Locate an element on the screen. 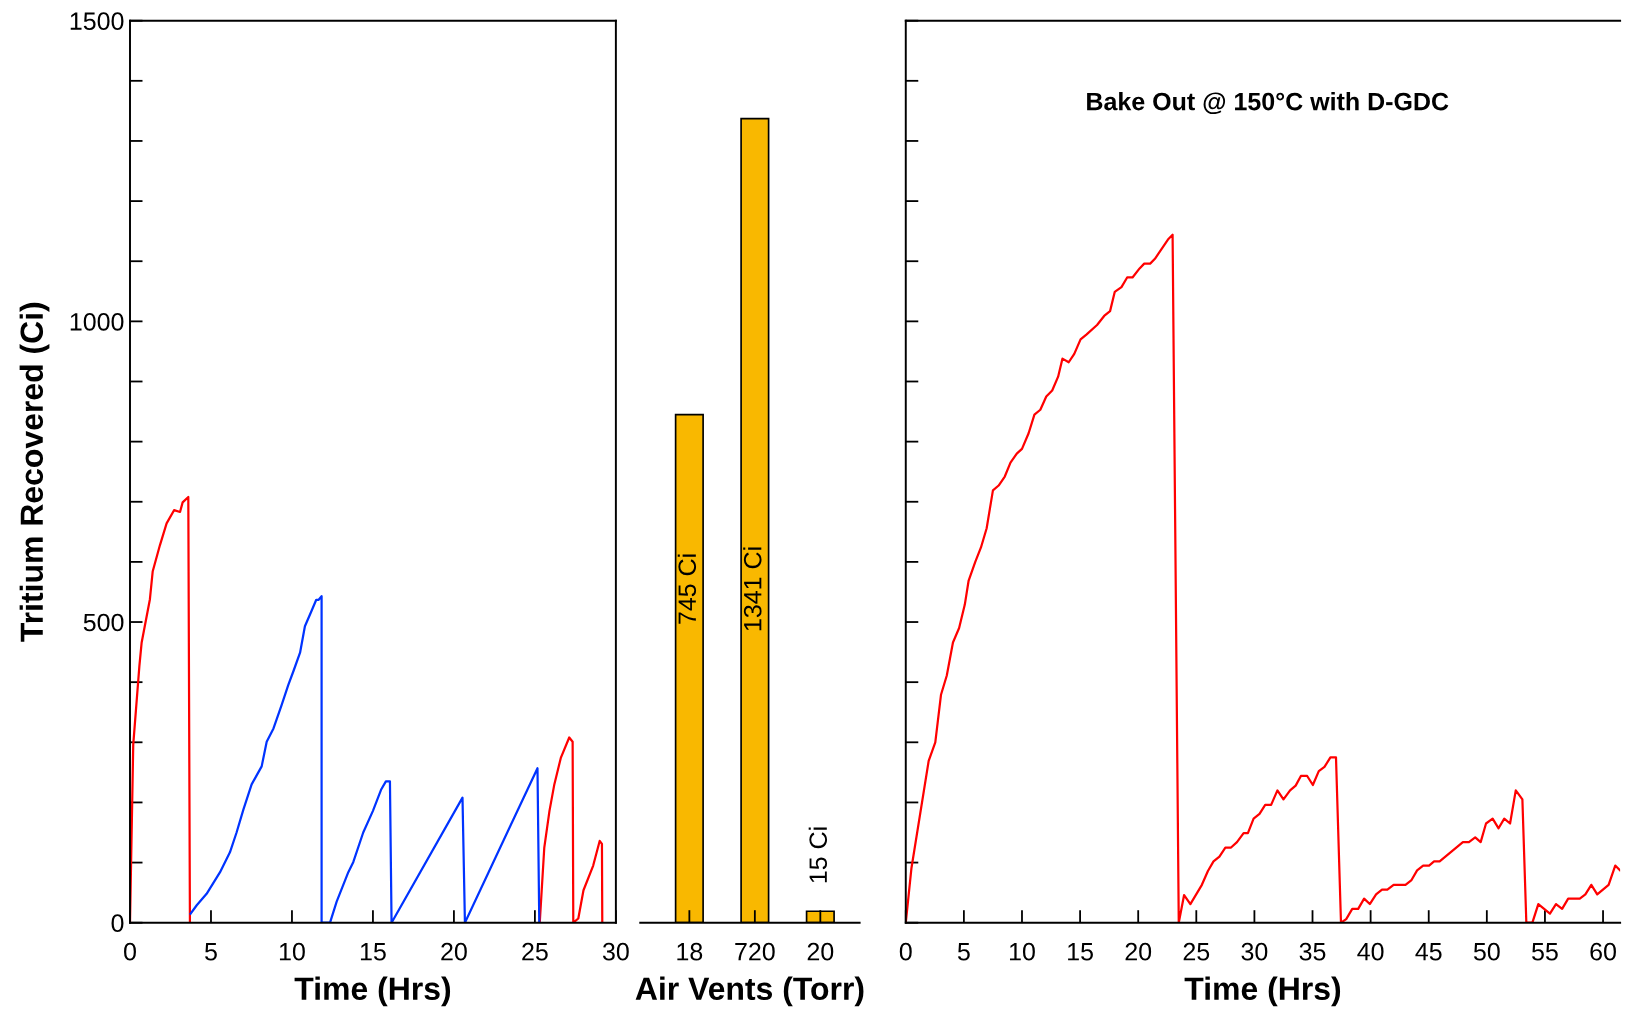 This screenshot has height=1029, width=1625. x-tick-label: 50 is located at coordinates (1486, 951).